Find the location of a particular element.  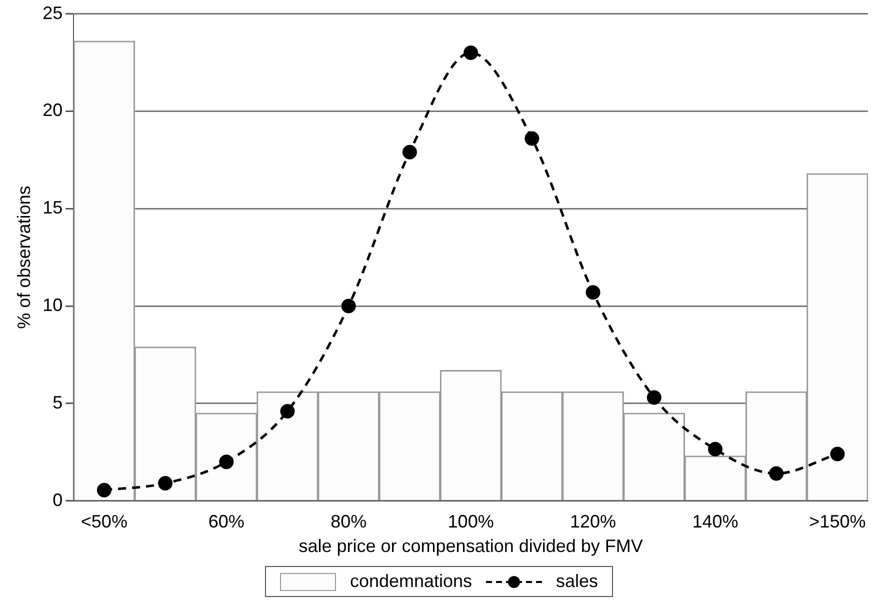

x-tick-label: 120% is located at coordinates (593, 522).